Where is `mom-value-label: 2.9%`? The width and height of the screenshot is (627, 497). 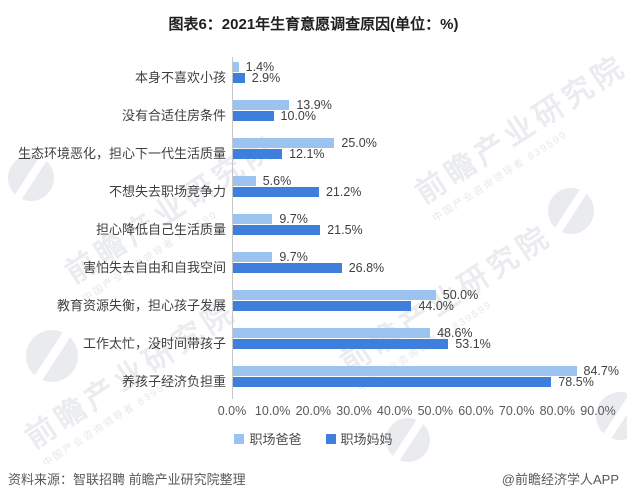
mom-value-label: 2.9% is located at coordinates (266, 78).